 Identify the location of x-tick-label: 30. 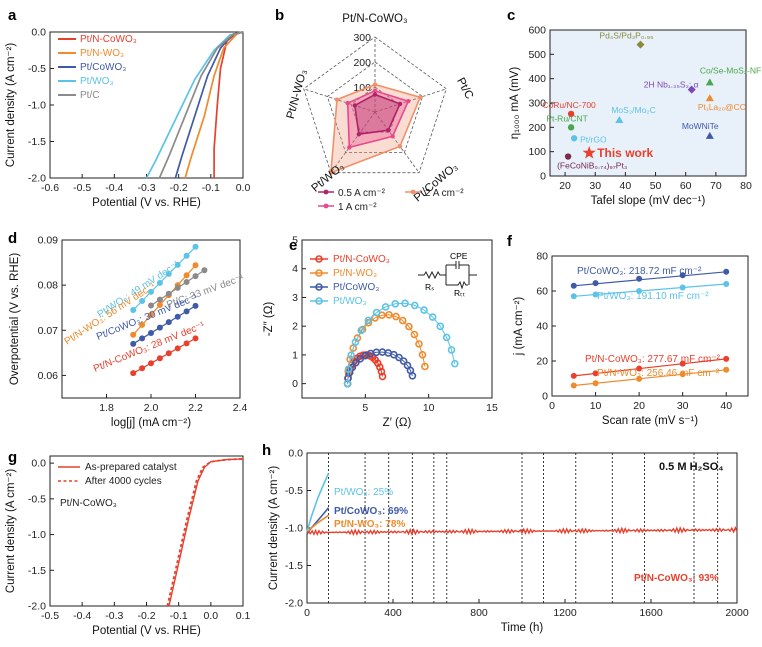
(683, 406).